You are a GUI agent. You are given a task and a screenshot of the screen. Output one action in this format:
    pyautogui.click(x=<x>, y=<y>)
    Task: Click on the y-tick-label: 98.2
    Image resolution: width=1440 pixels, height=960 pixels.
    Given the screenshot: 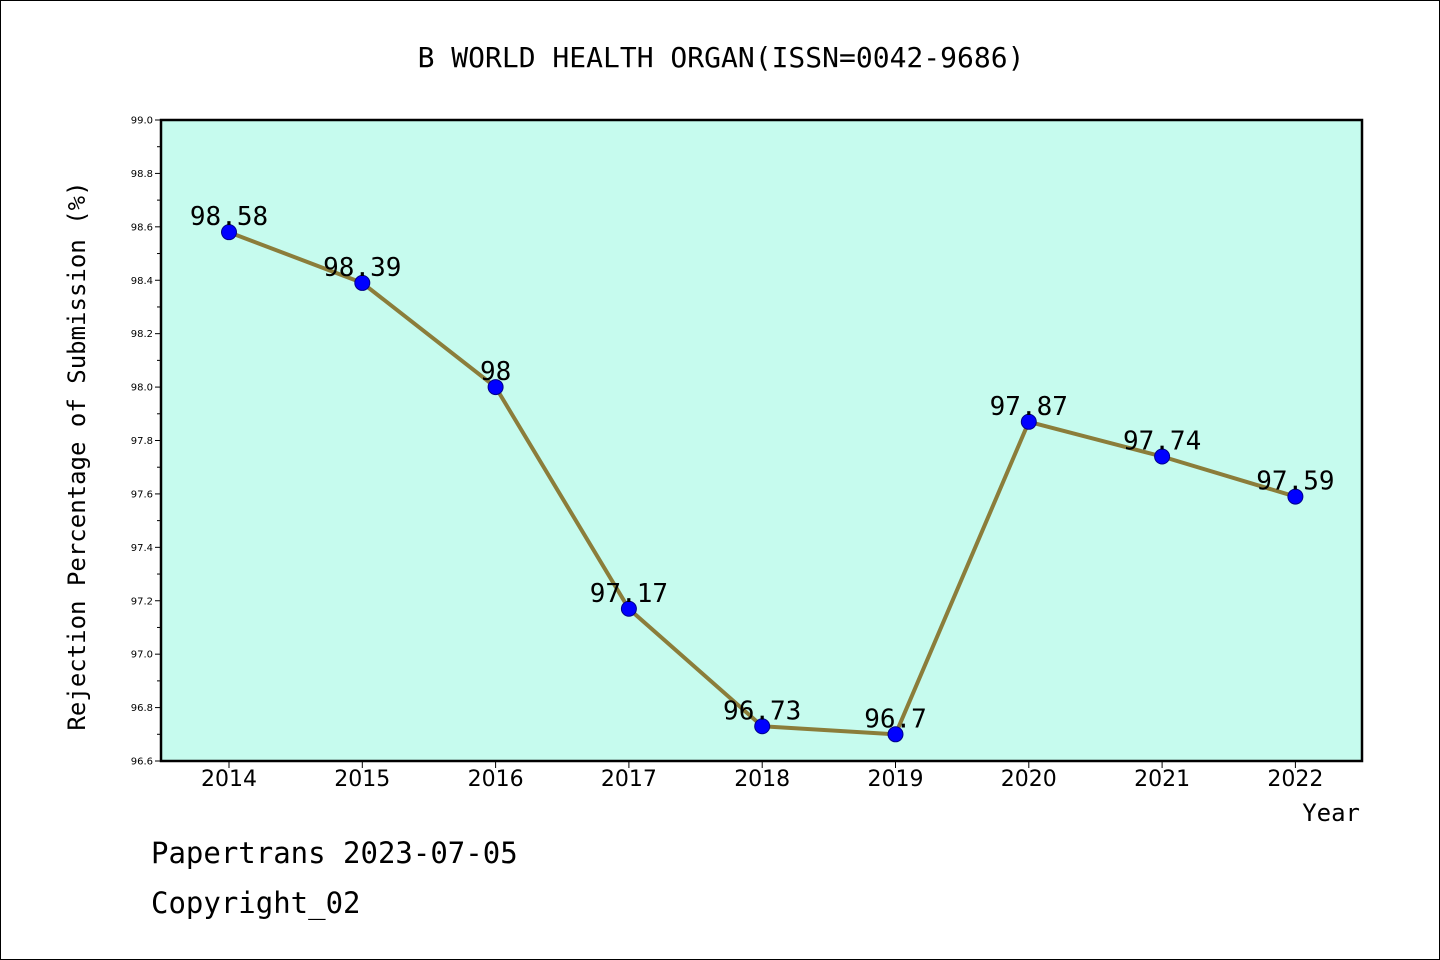 What is the action you would take?
    pyautogui.click(x=142, y=334)
    